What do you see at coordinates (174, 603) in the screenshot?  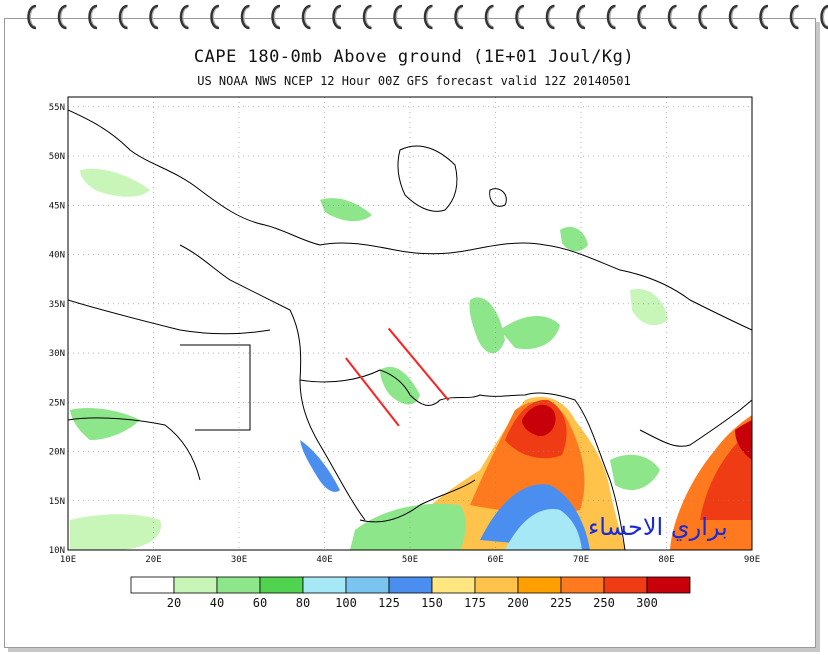 I see `colorbar-label: 20` at bounding box center [174, 603].